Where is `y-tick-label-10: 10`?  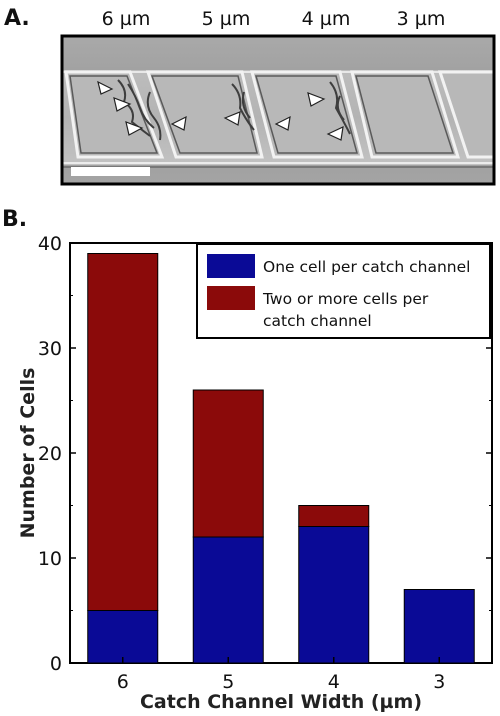
y-tick-label-10: 10 is located at coordinates (50, 559).